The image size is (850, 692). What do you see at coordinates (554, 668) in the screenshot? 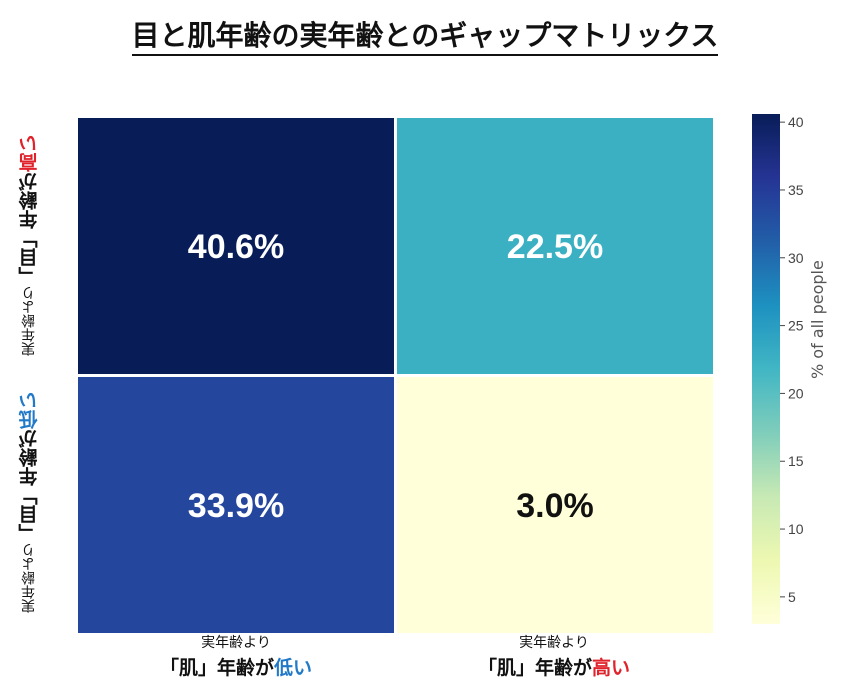
I see `col-label-1-line2: 「肌」年齢が高い` at bounding box center [554, 668].